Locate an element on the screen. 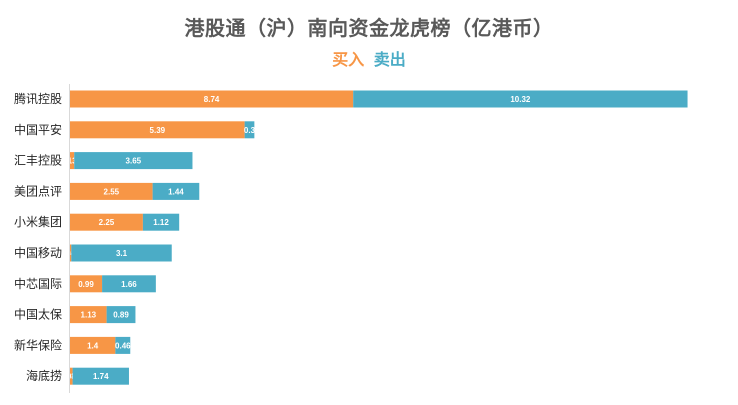 The height and width of the screenshot is (405, 738). category-label: 中国平安 is located at coordinates (38, 129).